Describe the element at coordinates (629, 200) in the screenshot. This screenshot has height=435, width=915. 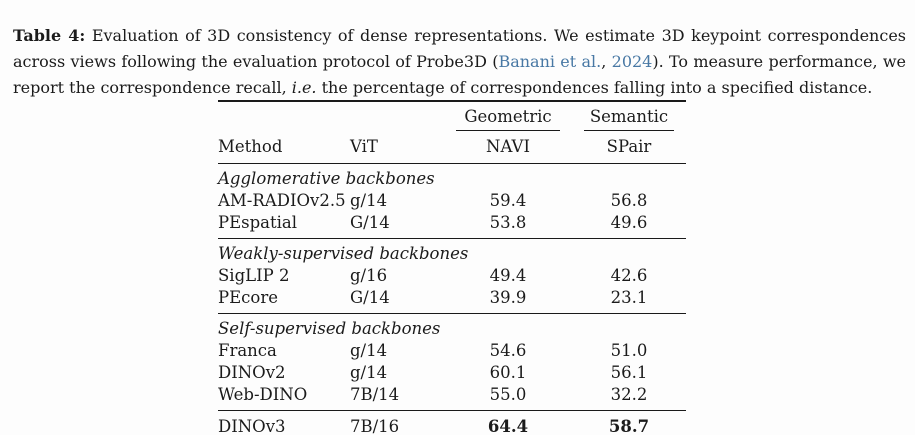
I see `cell-spair: 56.8` at that location.